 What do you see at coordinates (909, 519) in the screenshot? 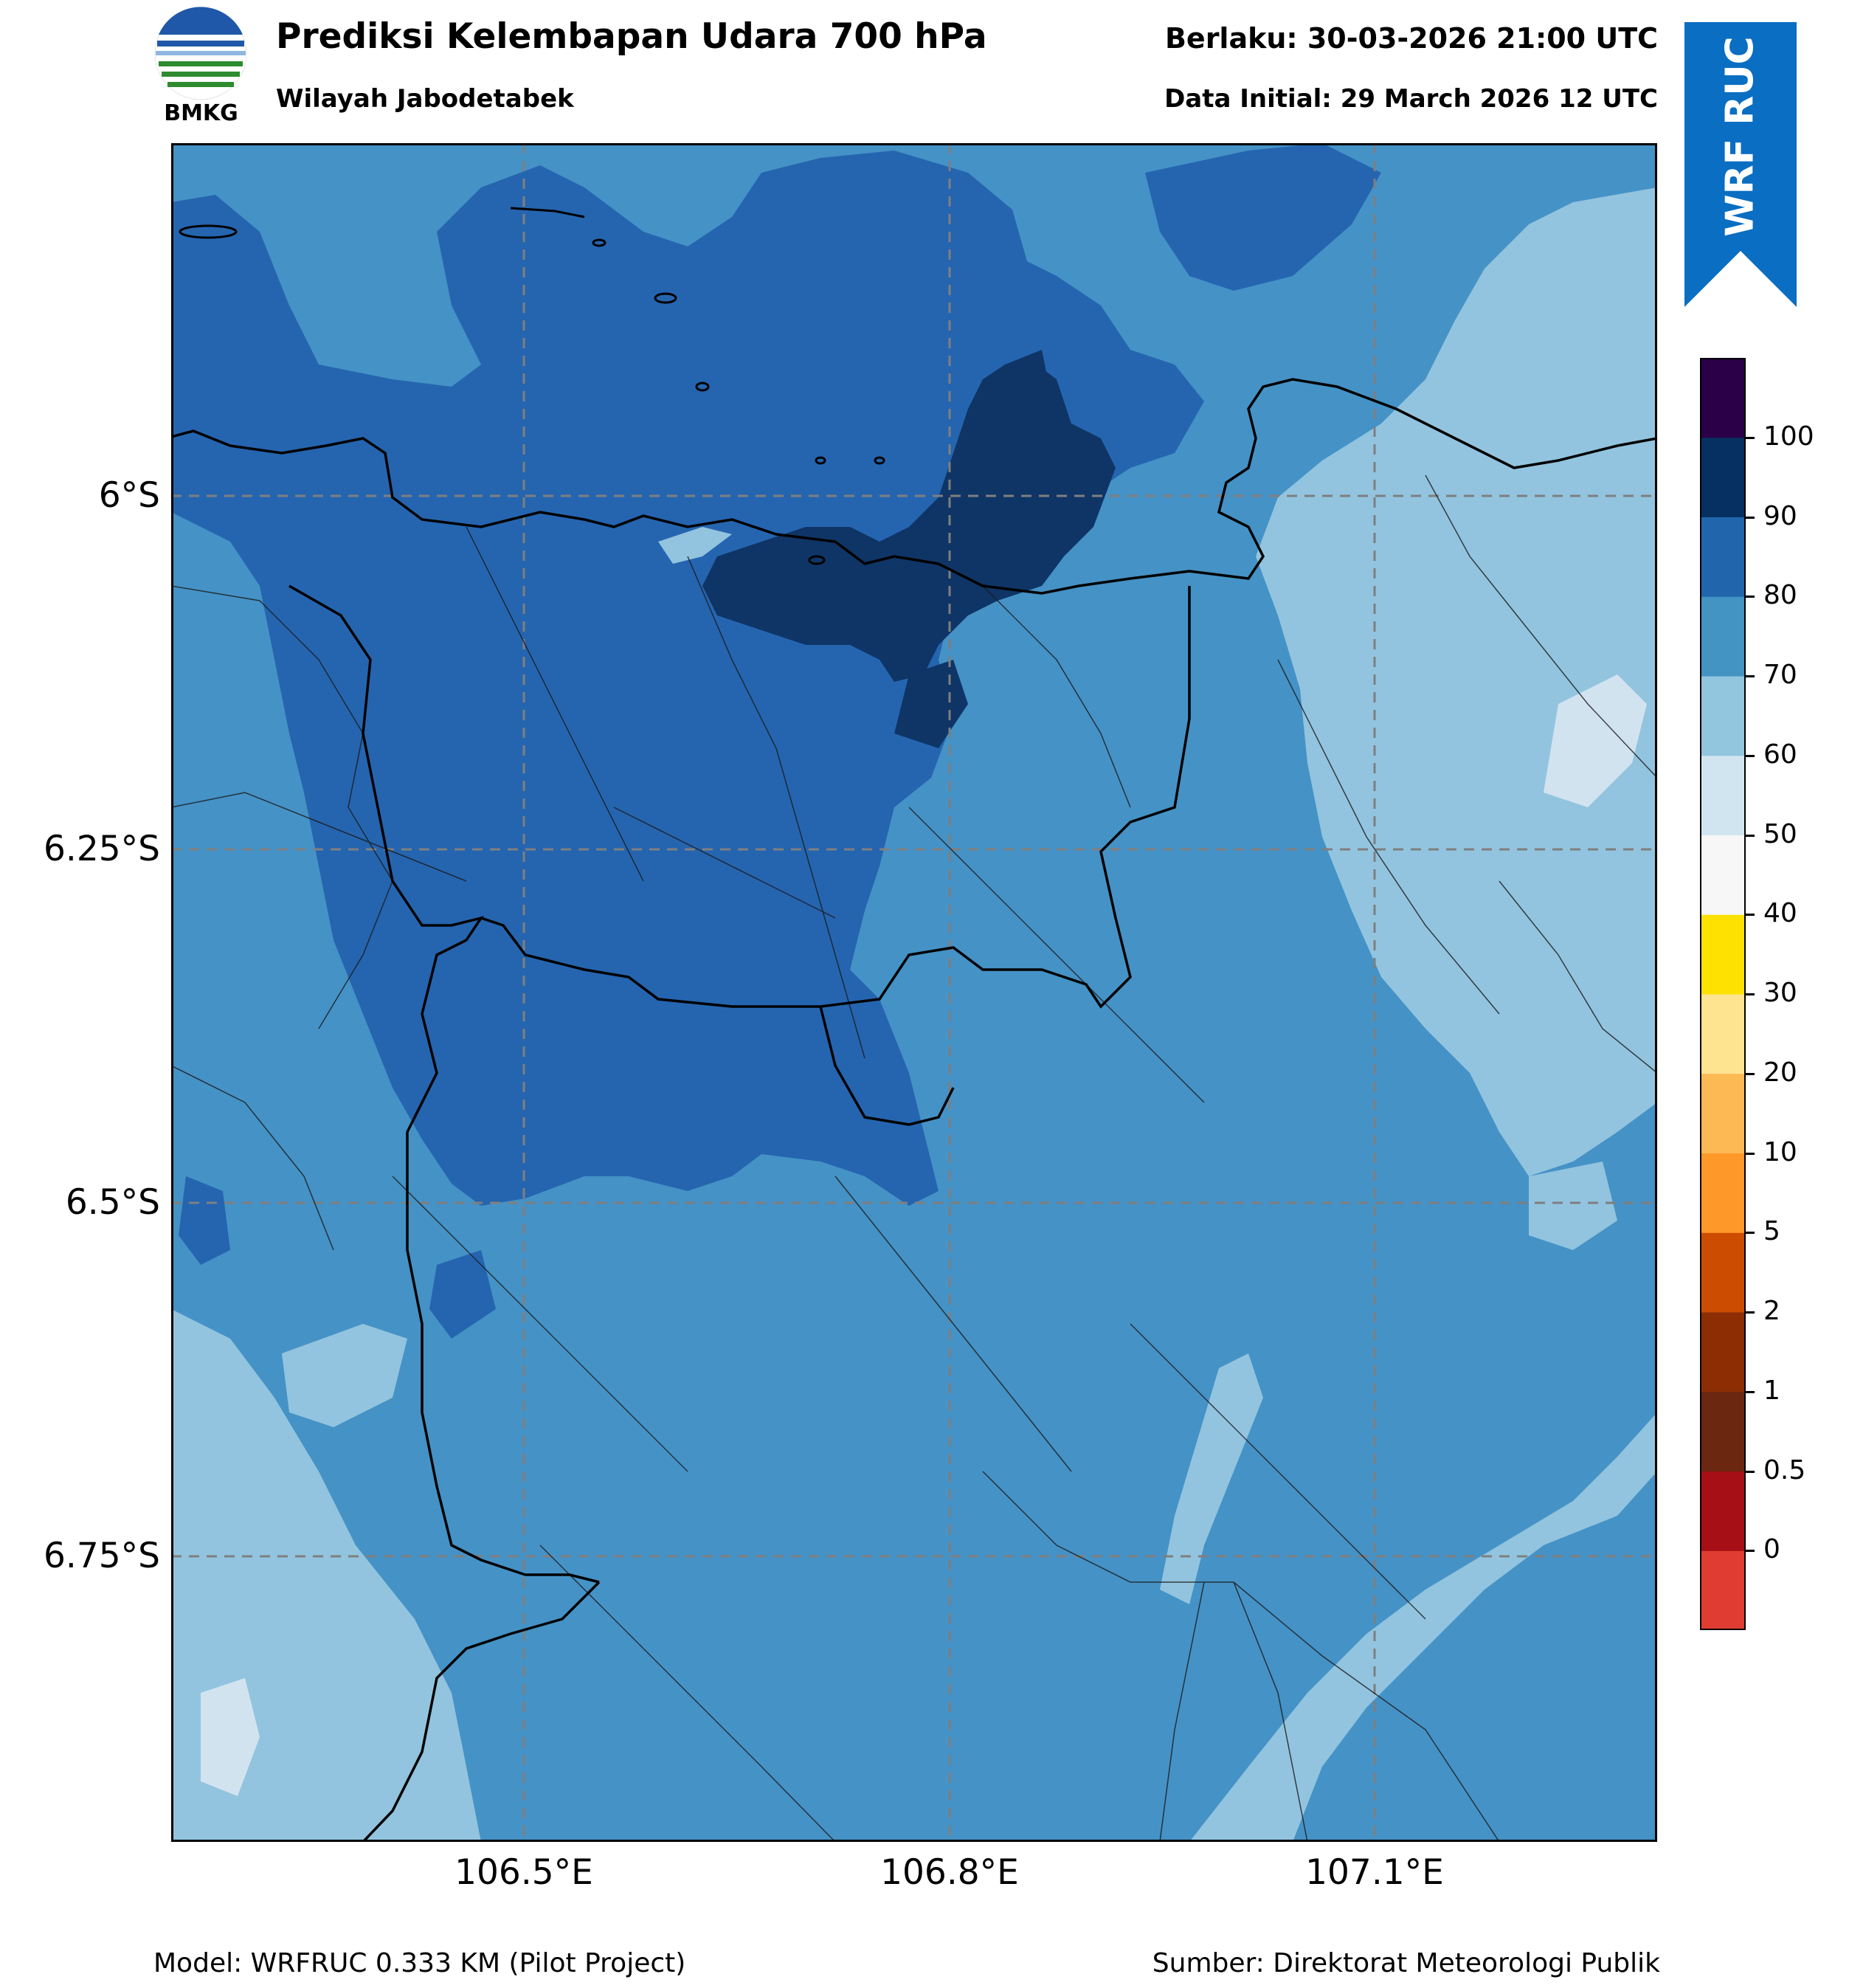
I see `band-90-100-core` at bounding box center [909, 519].